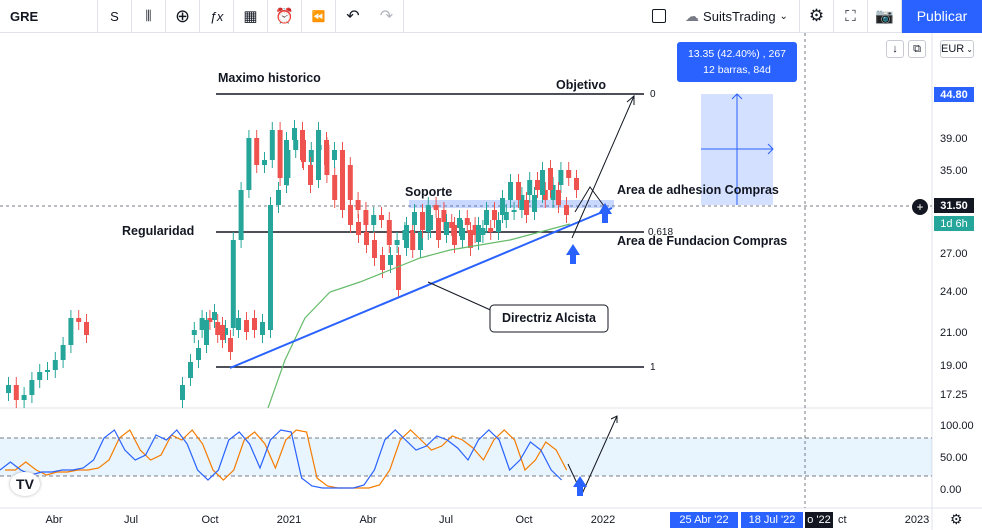 This screenshot has width=982, height=530. Describe the element at coordinates (217, 16) in the screenshot. I see `indicators-icon: ƒx` at that location.